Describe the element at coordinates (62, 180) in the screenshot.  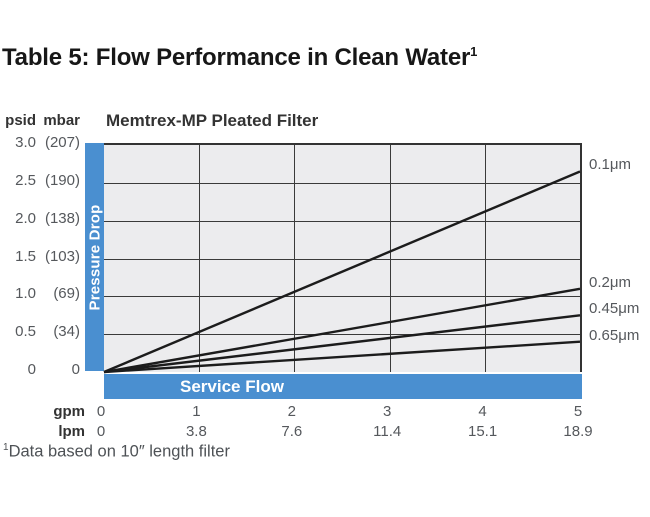
I see `y-tick-mbar: (190)` at that location.